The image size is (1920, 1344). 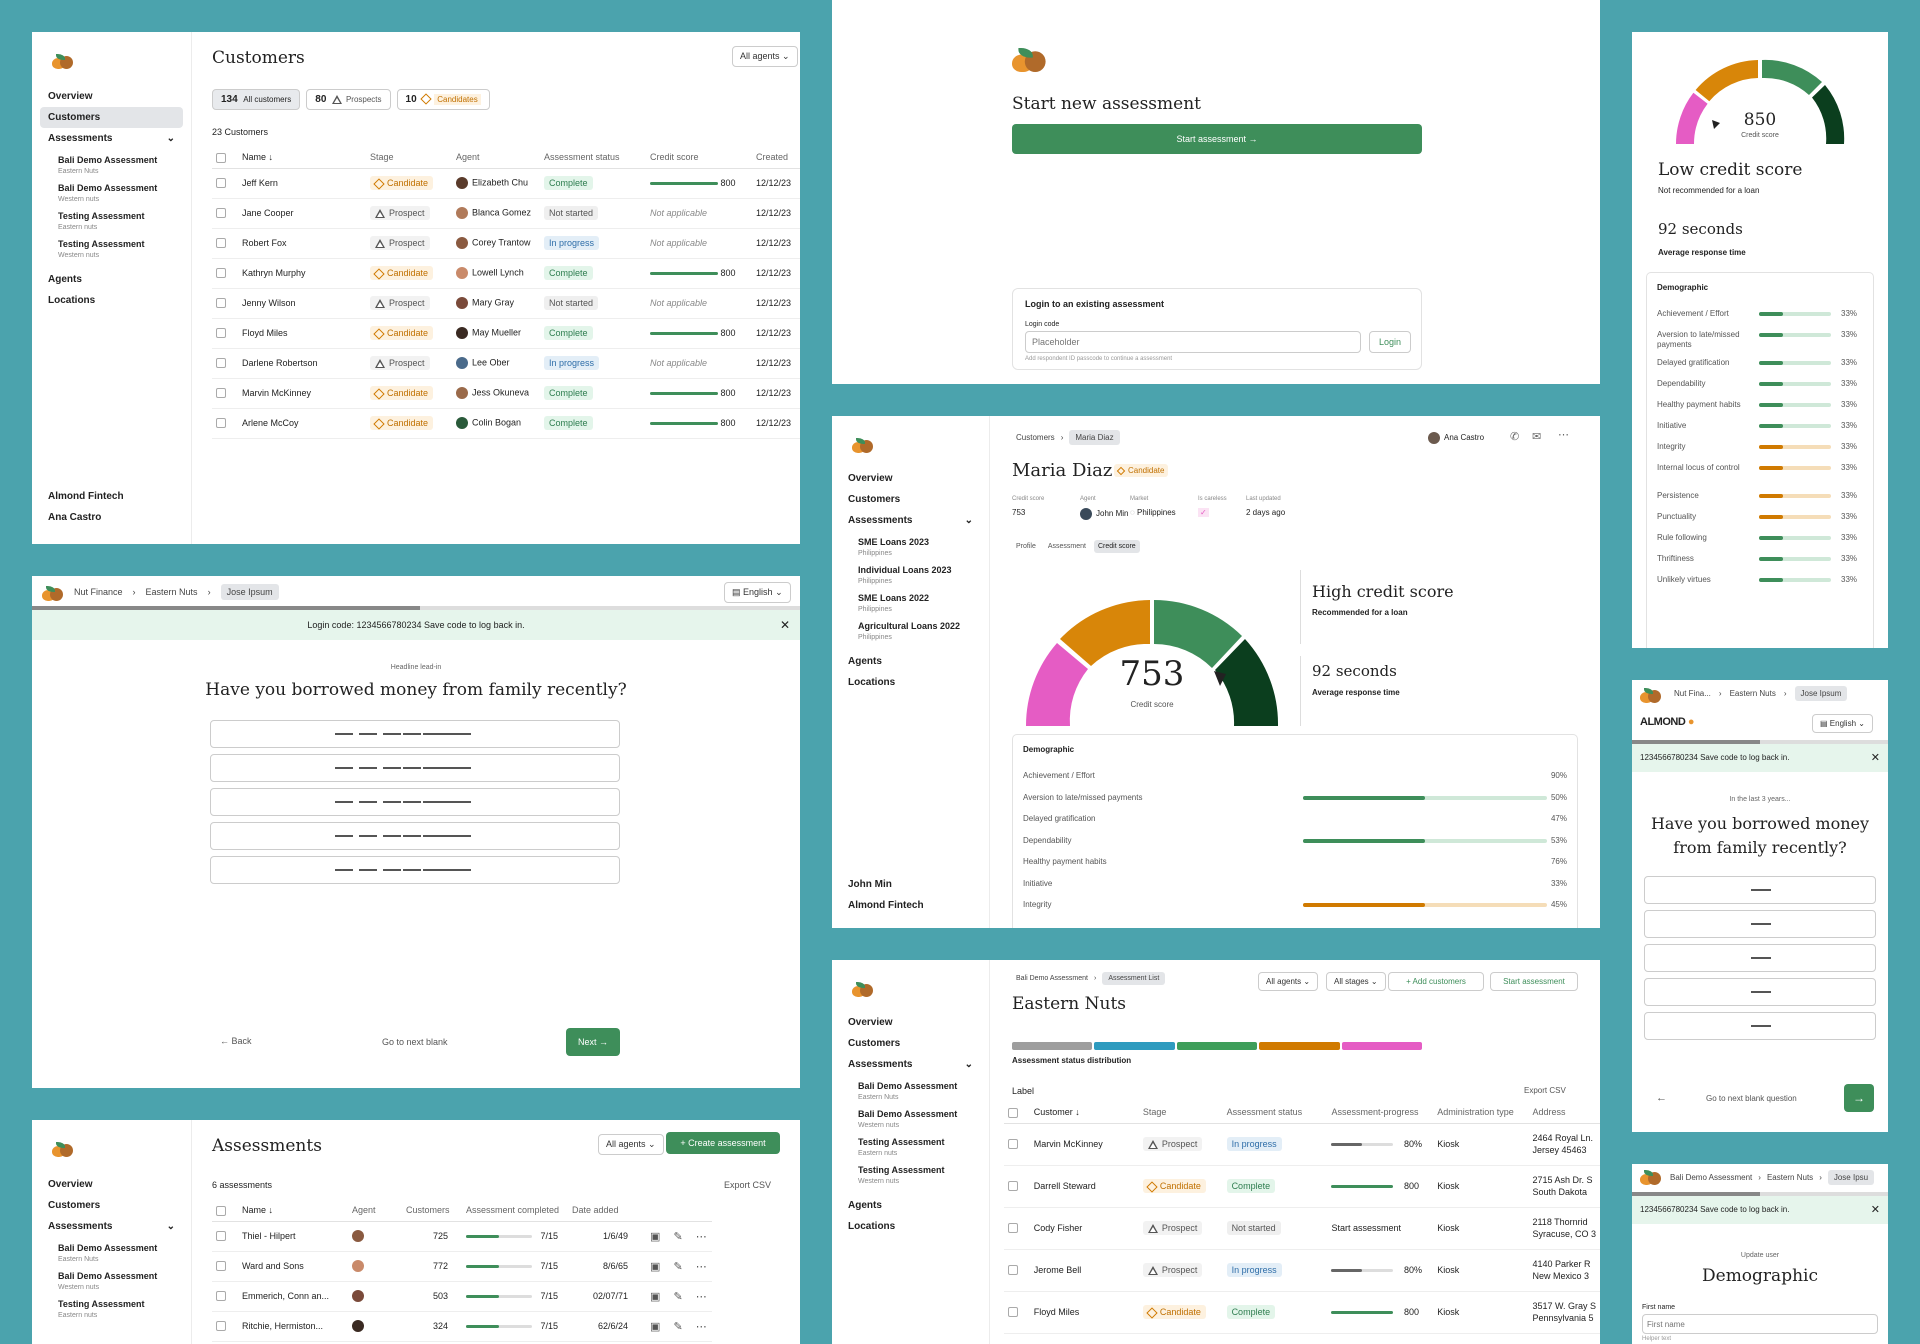 What do you see at coordinates (701, 1326) in the screenshot?
I see `more-icon: ⋯` at bounding box center [701, 1326].